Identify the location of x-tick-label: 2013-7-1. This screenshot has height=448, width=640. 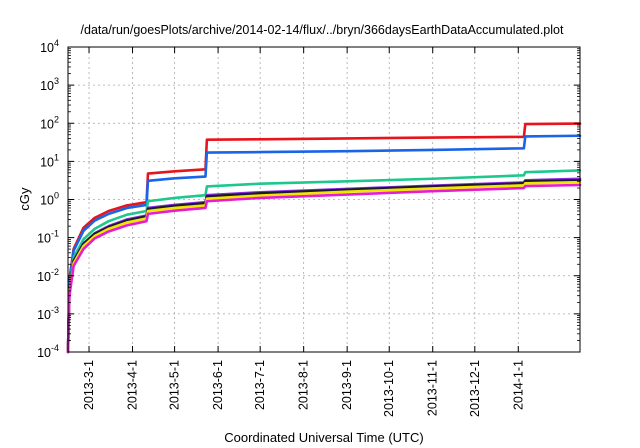
(260, 385).